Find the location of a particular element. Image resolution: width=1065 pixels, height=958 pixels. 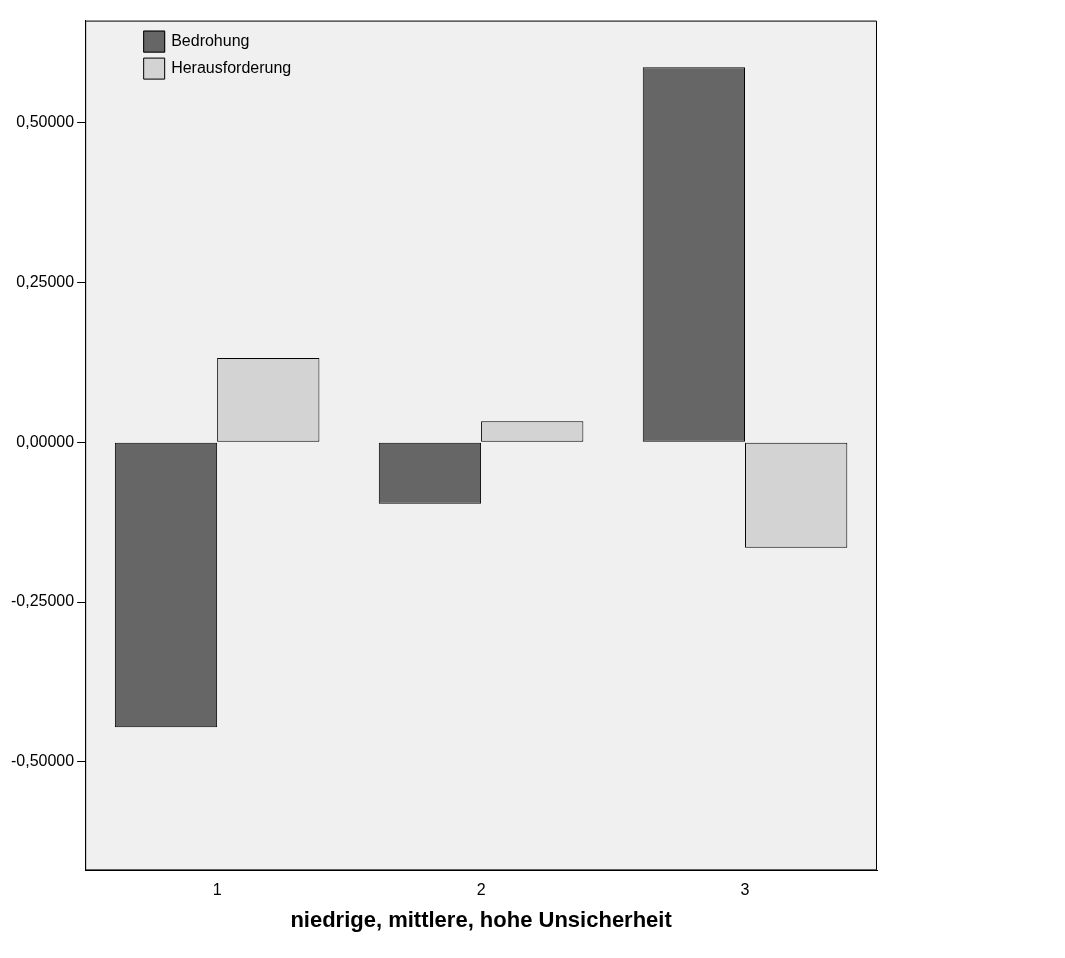

y-tick-label: -0,50000 is located at coordinates (42, 761).